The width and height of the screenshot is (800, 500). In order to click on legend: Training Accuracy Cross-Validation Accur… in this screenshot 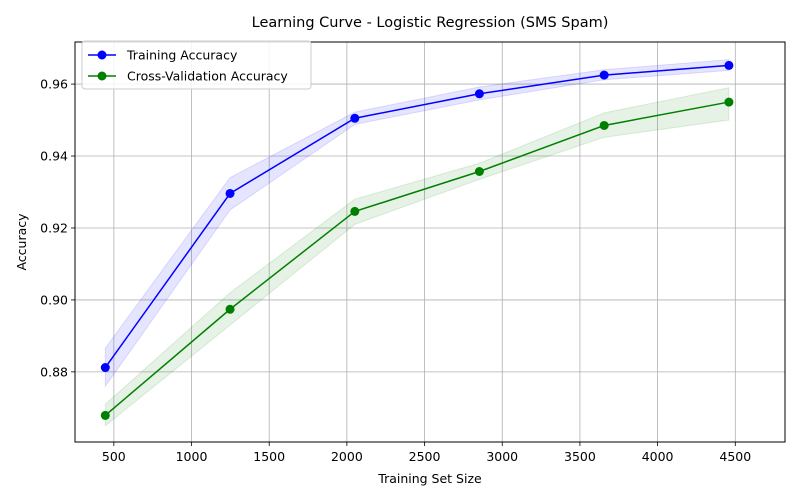, I will do `click(196, 65)`.